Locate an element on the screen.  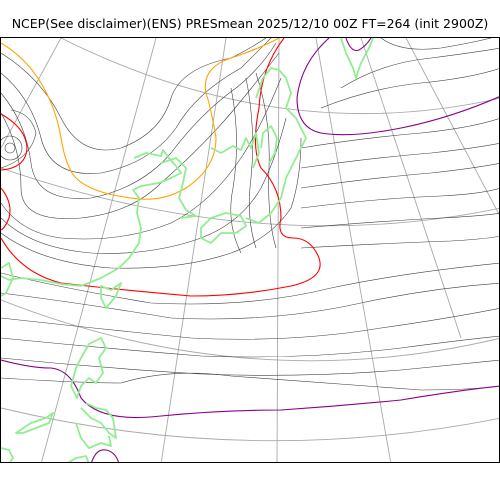
coastline-greenland-east is located at coordinates (178, 188).